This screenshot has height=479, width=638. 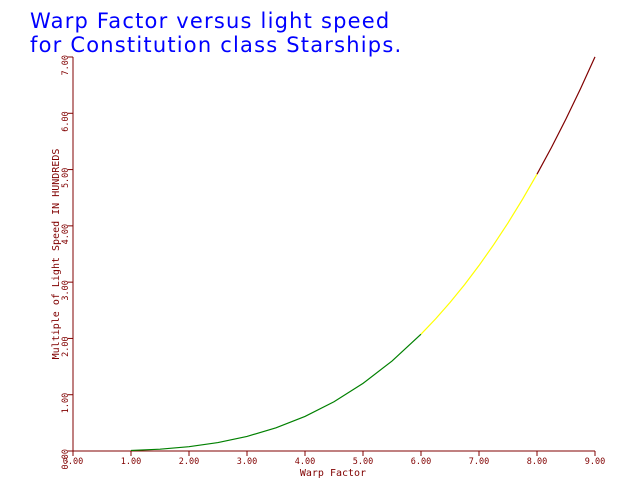 What do you see at coordinates (66, 234) in the screenshot?
I see `y-tick-label: 4.00` at bounding box center [66, 234].